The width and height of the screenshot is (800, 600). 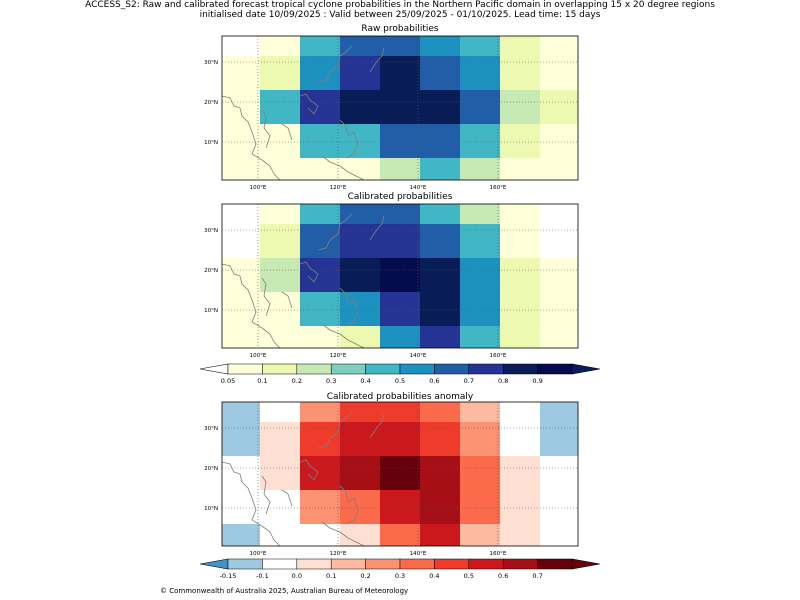 I want to click on longitude-tick-label: 100°E, so click(x=258, y=554).